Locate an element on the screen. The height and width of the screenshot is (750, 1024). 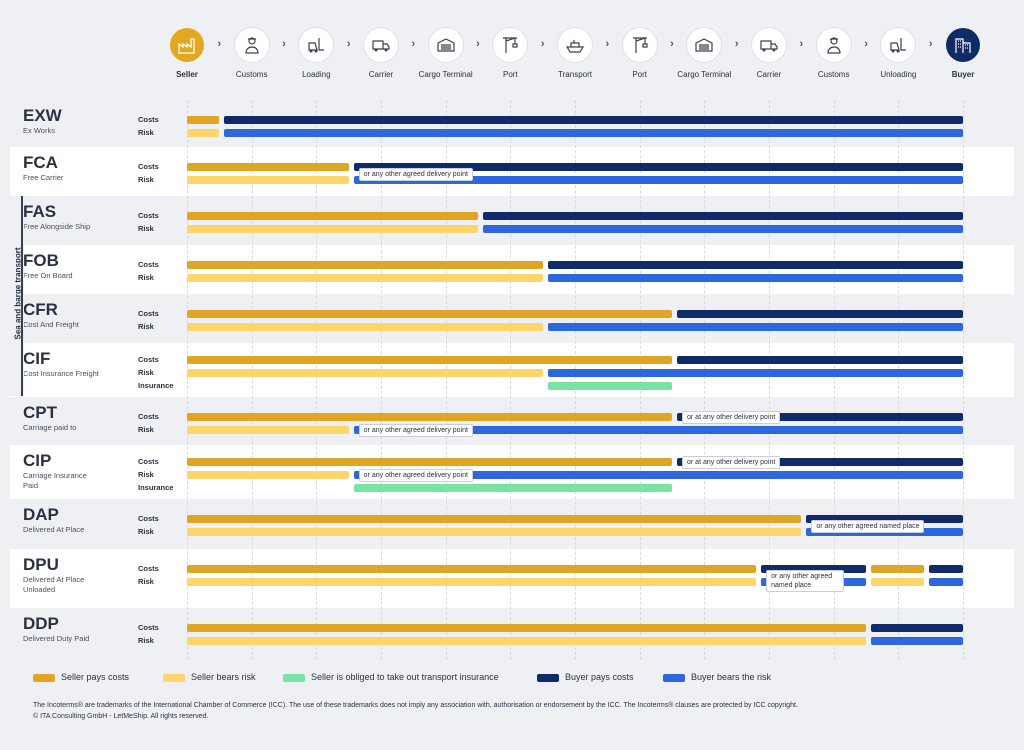
incoterm-code: CFR is located at coordinates (40, 309).